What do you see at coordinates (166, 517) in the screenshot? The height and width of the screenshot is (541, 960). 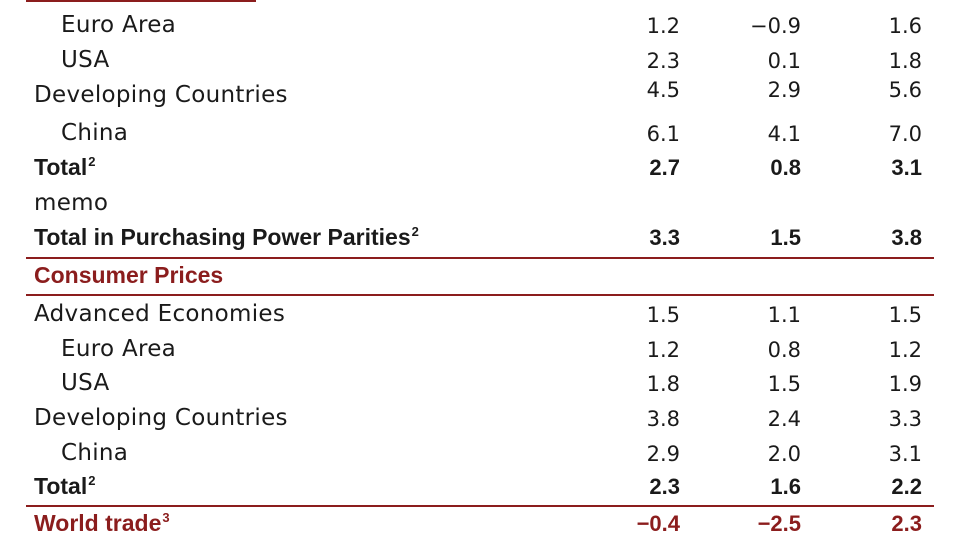 I see `footnote-marker: 3` at bounding box center [166, 517].